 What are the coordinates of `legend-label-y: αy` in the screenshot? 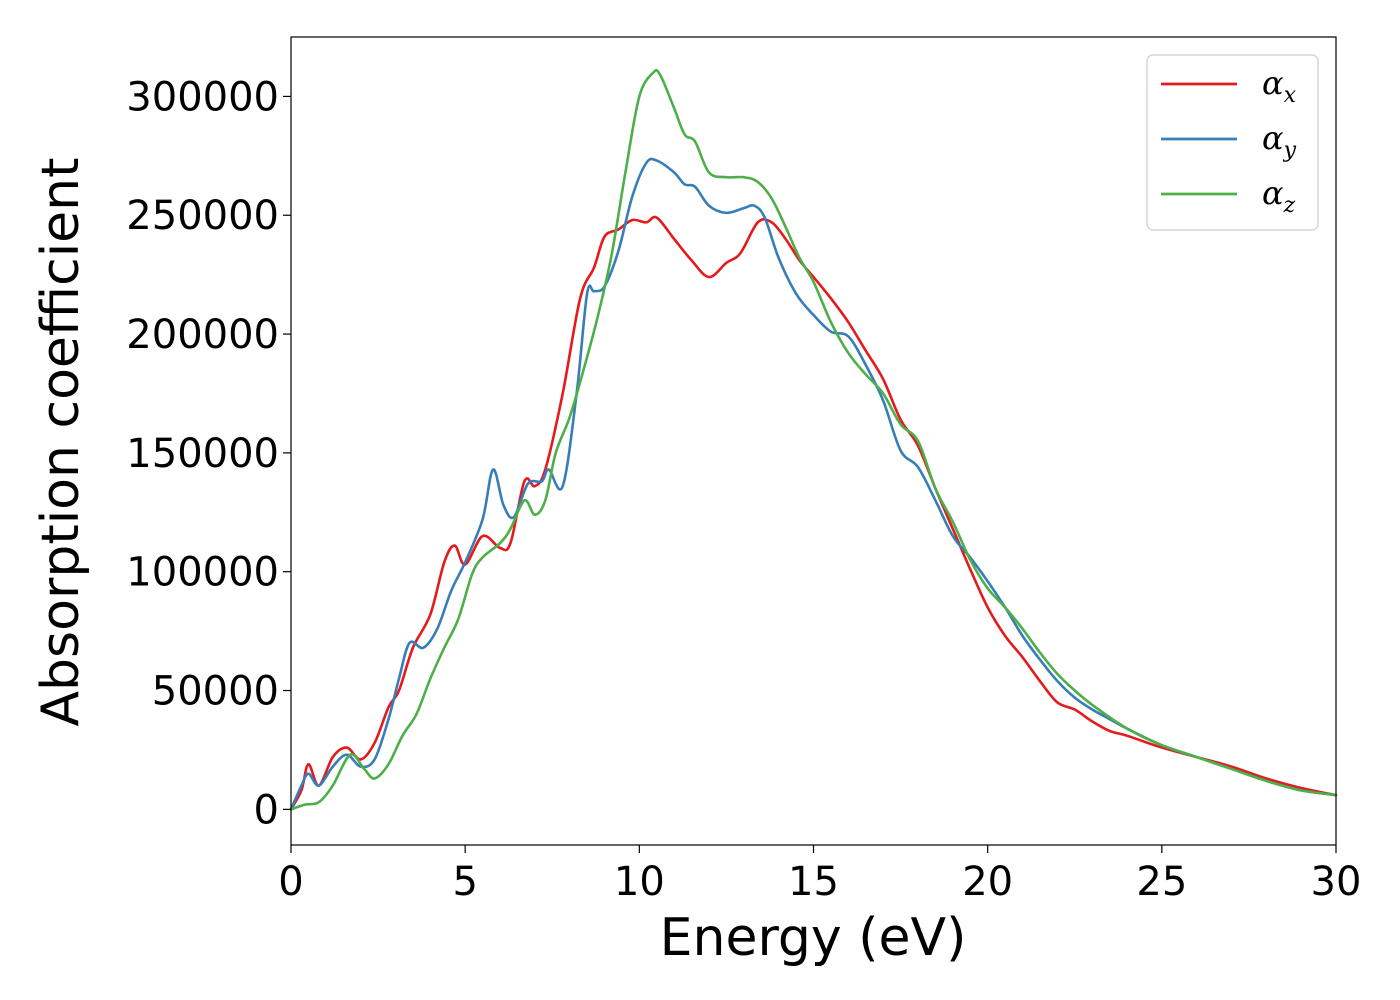 It's located at (1279, 141).